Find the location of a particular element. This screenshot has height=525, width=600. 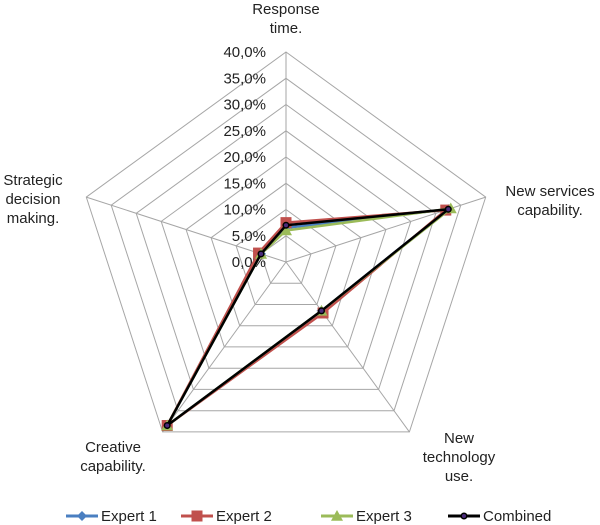

legend-label: Expert 1 is located at coordinates (129, 516).